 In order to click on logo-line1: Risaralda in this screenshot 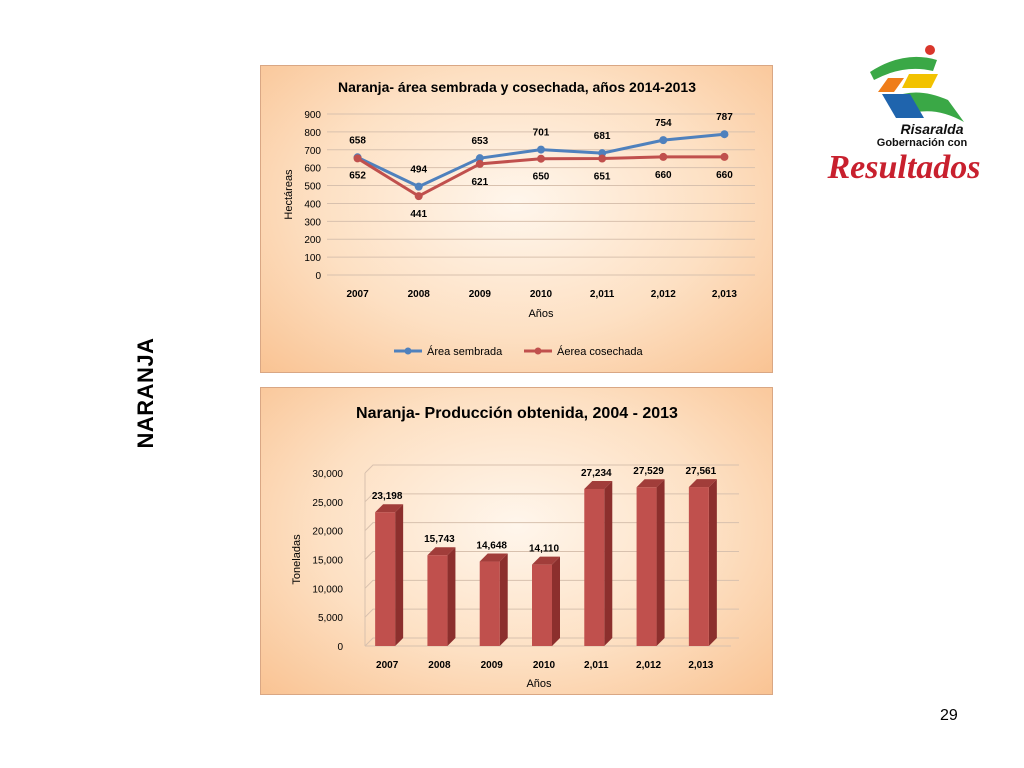, I will do `click(931, 129)`.